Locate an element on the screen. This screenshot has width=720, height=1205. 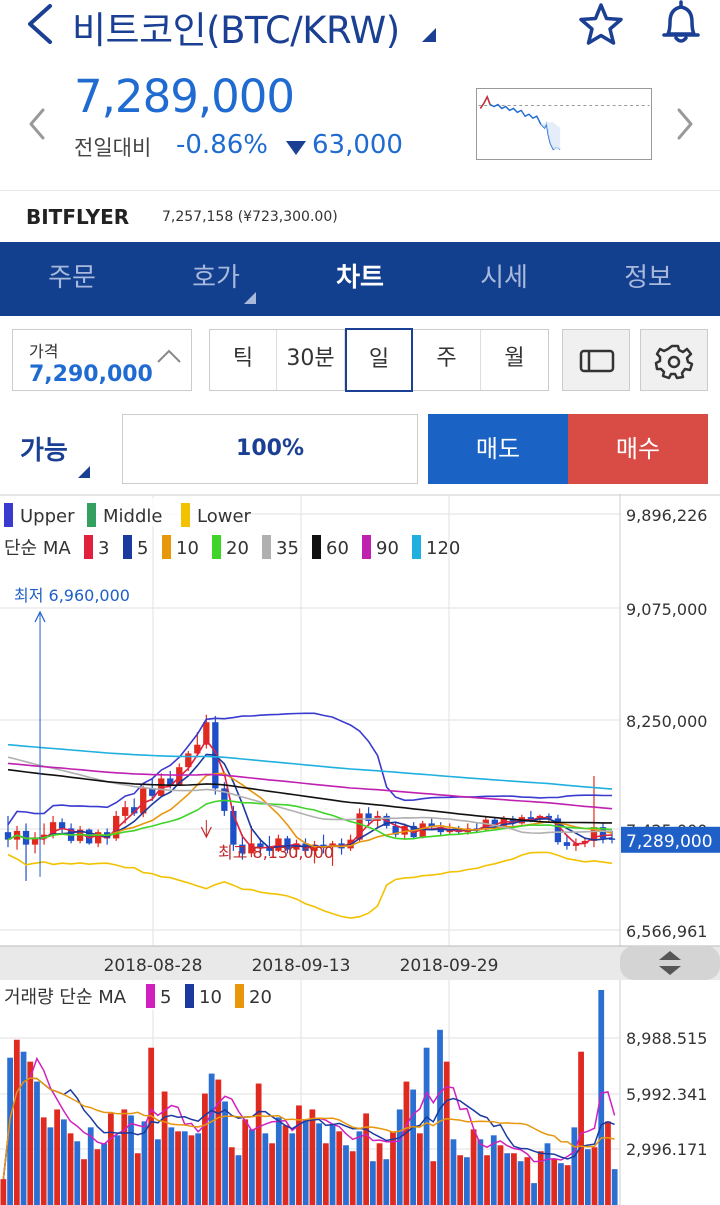
tab-quotes: 시세 is located at coordinates (504, 278).